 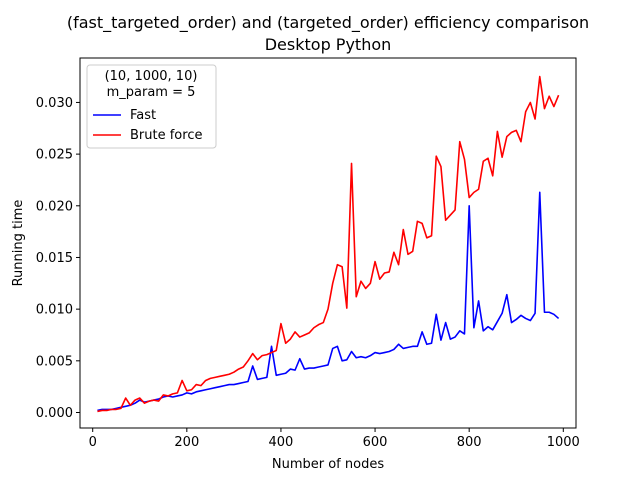 I want to click on y-tick-label: 0.000, so click(x=54, y=413).